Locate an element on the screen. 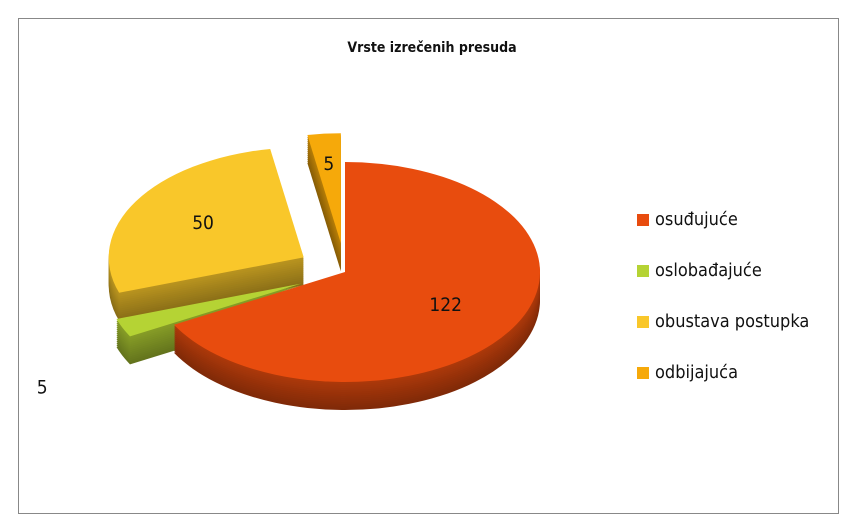 Image resolution: width=845 pixels, height=519 pixels. data-label: 122 is located at coordinates (445, 305).